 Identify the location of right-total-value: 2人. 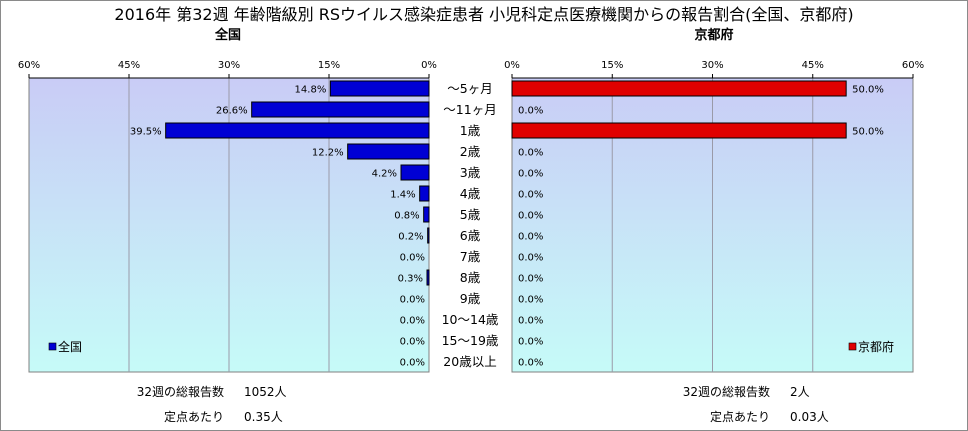
(800, 392).